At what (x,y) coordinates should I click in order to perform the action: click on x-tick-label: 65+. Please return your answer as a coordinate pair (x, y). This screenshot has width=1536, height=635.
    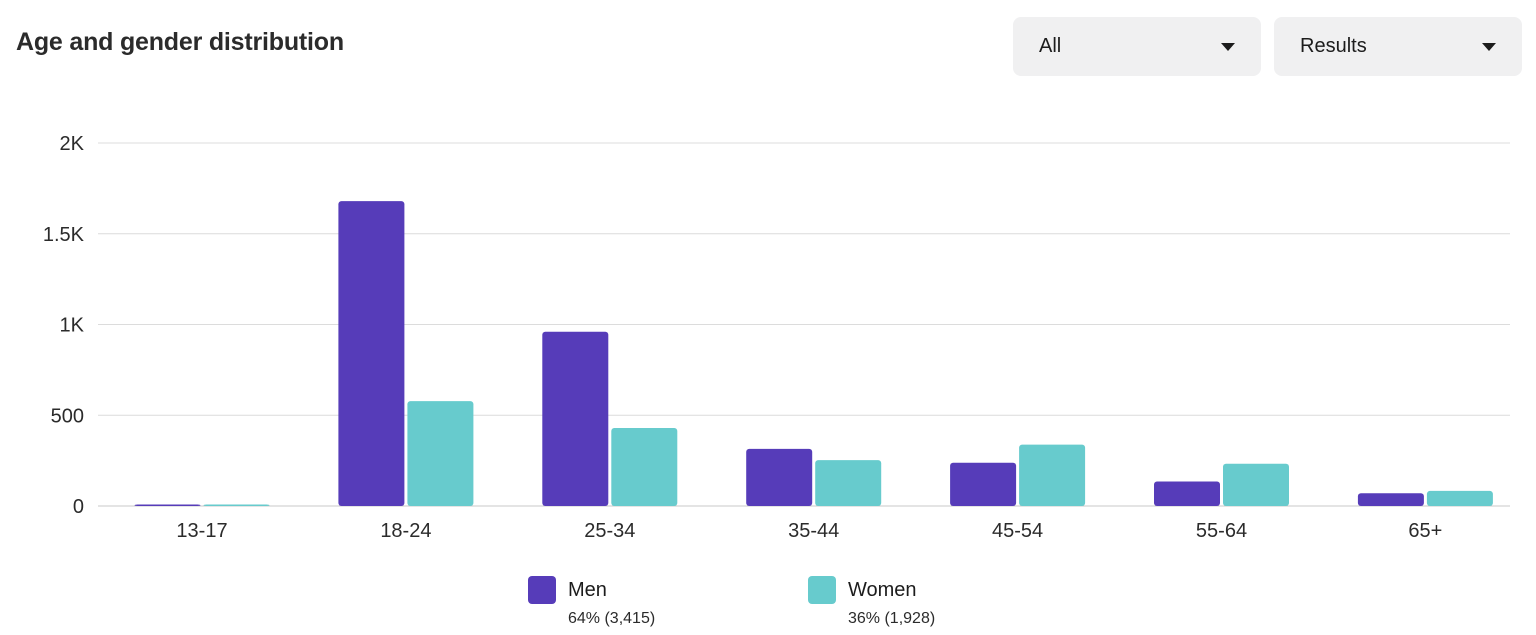
    Looking at the image, I should click on (1425, 531).